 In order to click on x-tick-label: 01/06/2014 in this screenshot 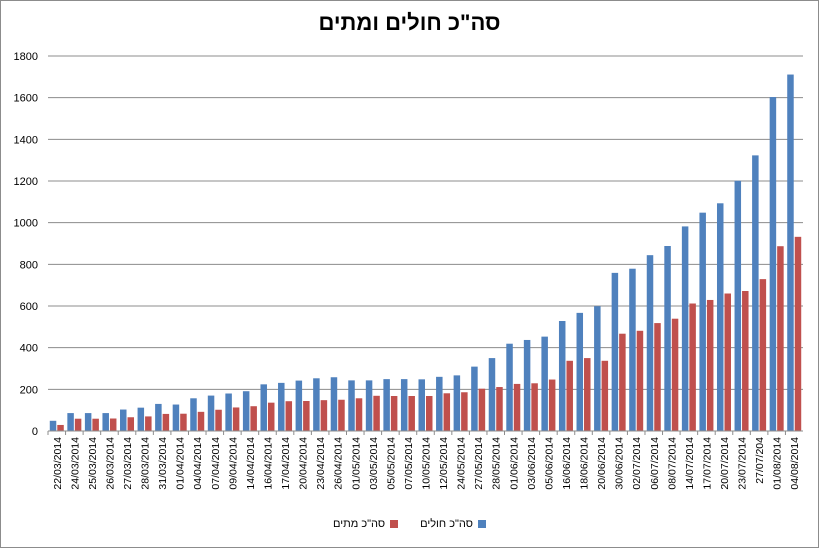, I will do `click(514, 463)`.